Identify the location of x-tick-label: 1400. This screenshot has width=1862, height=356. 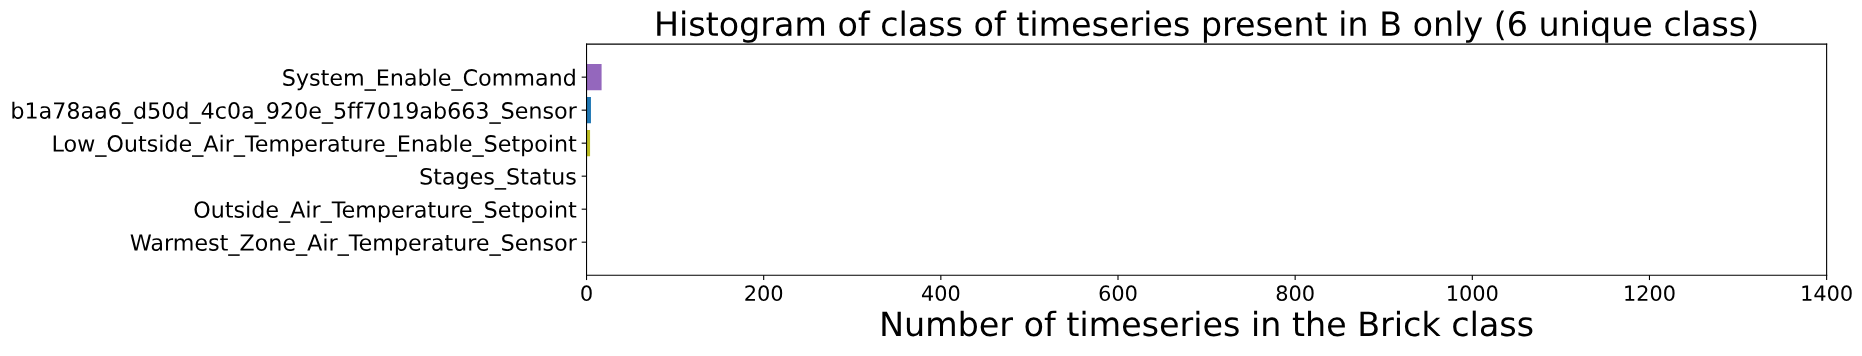
(1827, 293).